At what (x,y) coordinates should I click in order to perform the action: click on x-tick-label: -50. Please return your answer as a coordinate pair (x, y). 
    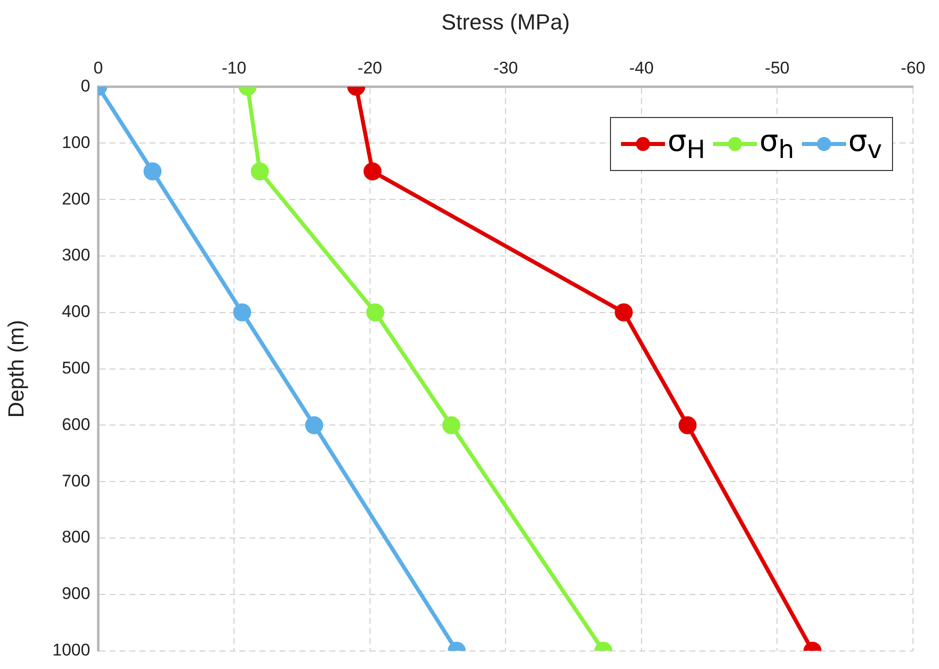
    Looking at the image, I should click on (777, 68).